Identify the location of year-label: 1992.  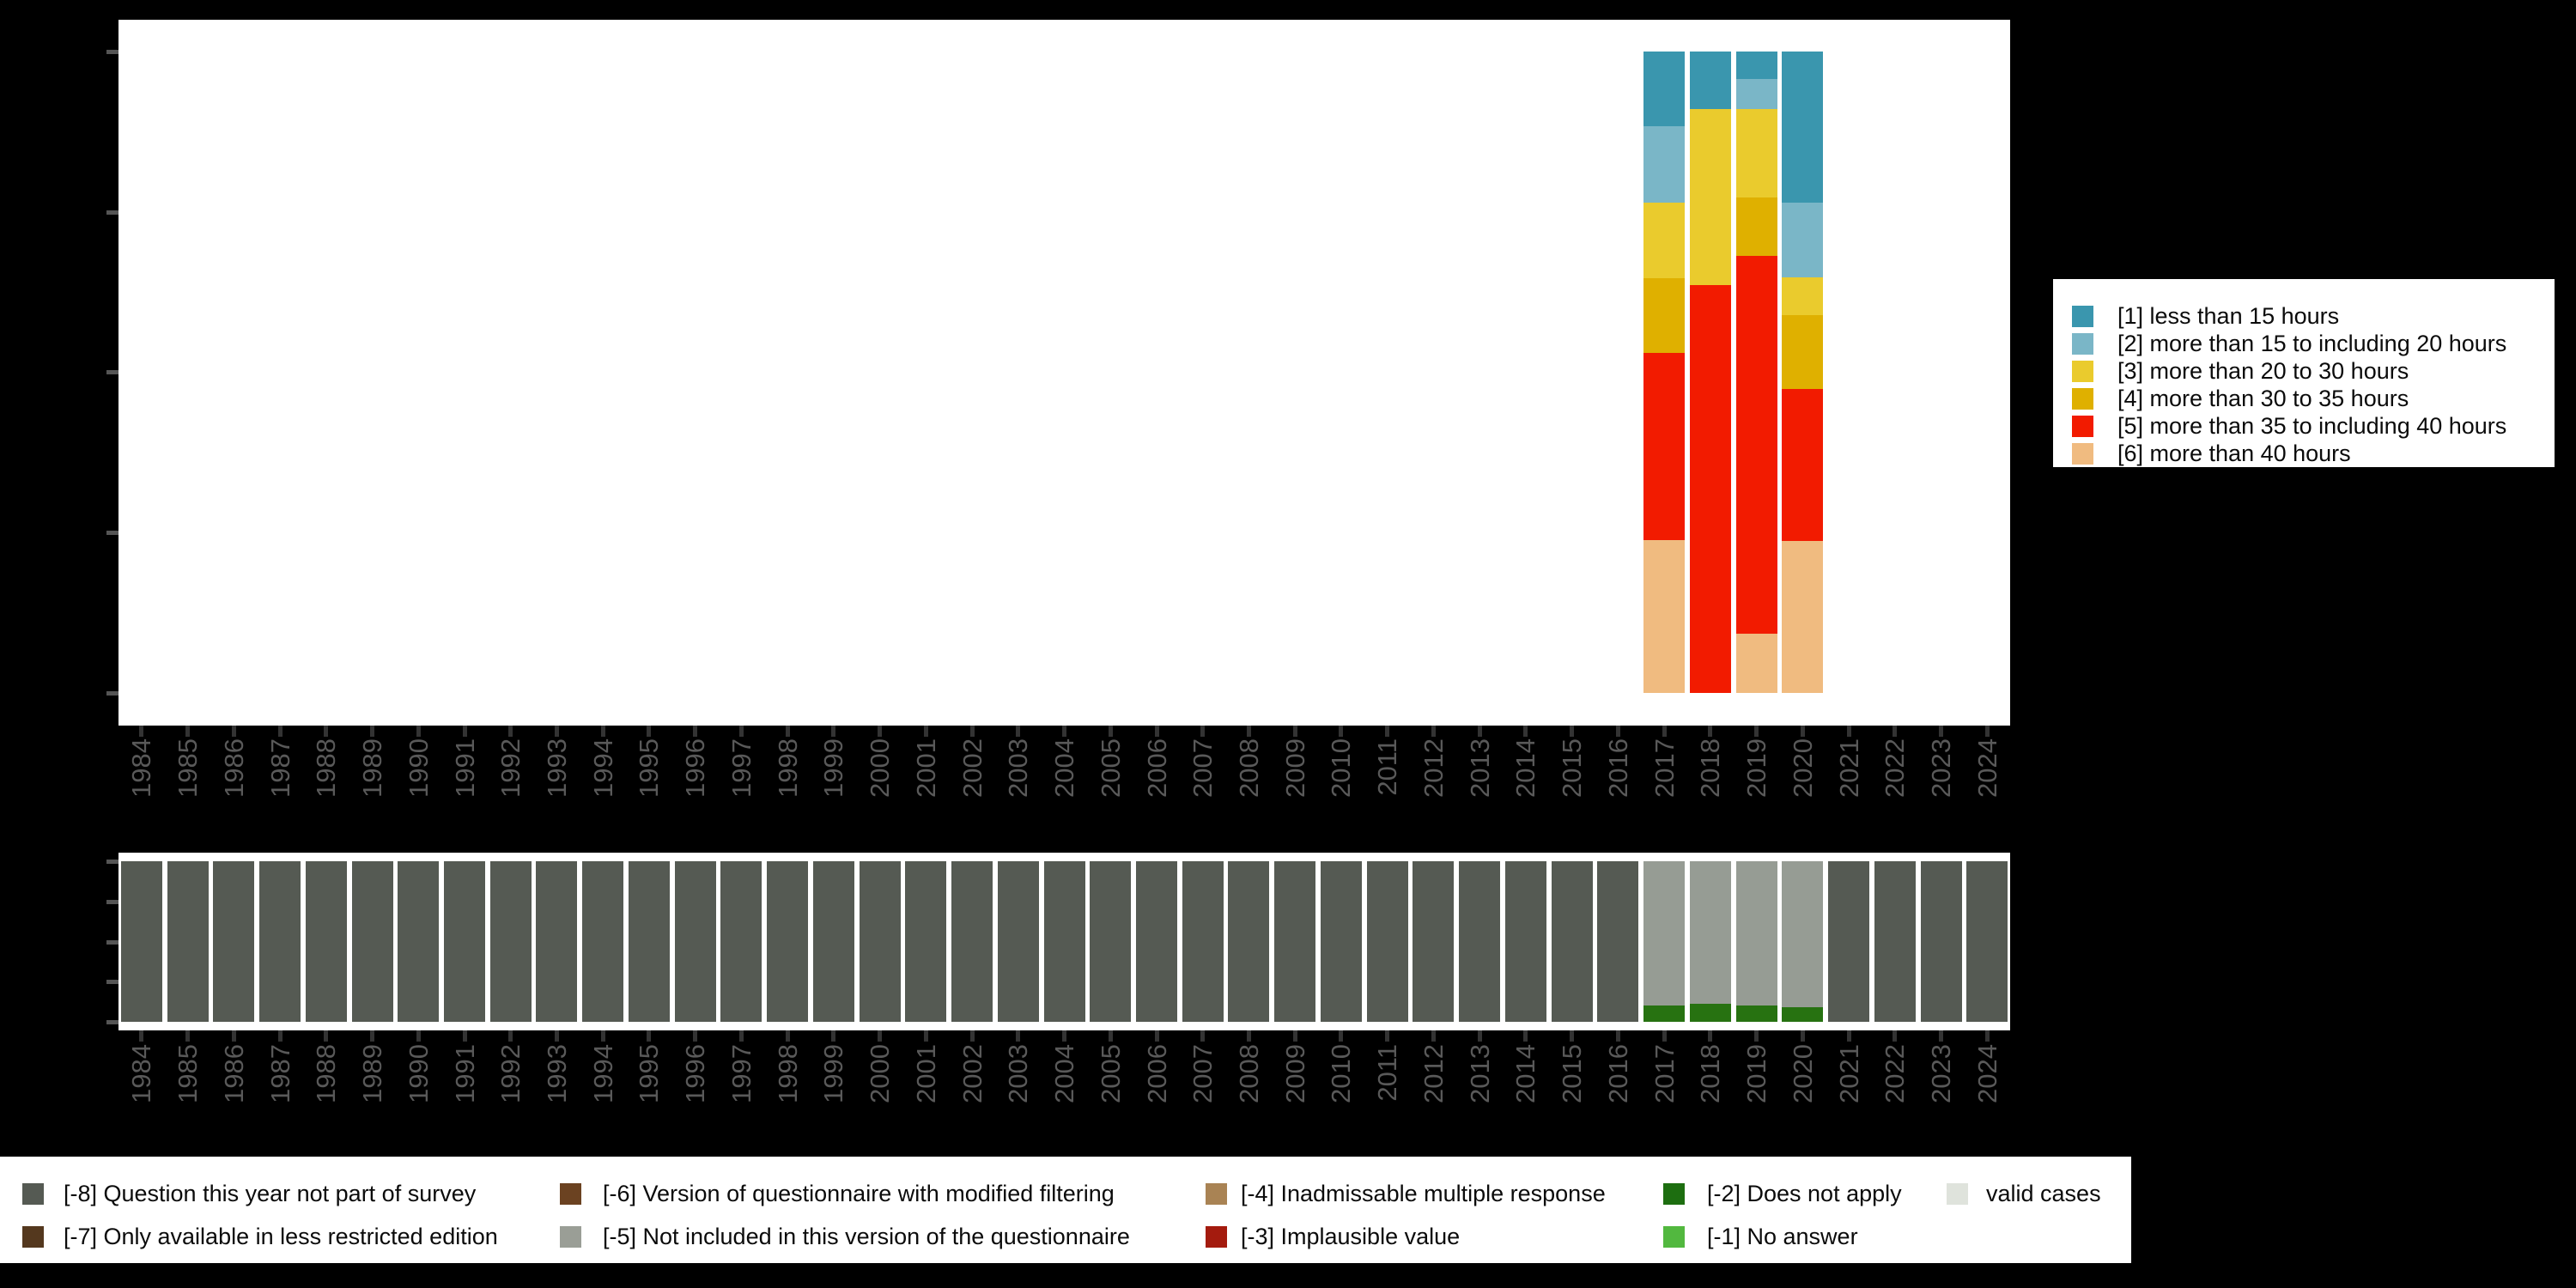
(510, 1074).